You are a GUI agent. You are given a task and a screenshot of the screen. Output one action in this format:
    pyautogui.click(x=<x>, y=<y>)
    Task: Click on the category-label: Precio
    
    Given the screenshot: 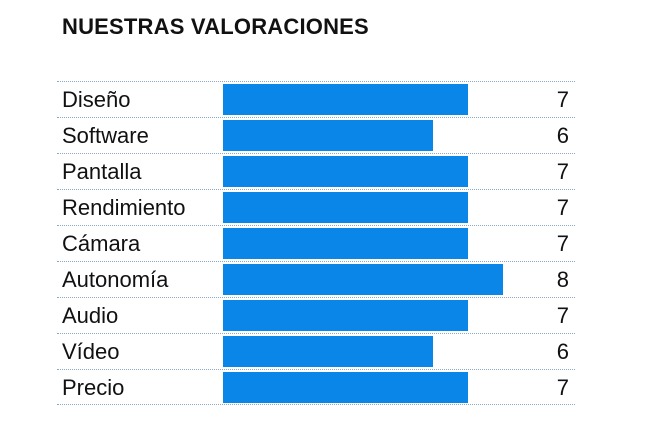 What is the action you would take?
    pyautogui.click(x=93, y=387)
    